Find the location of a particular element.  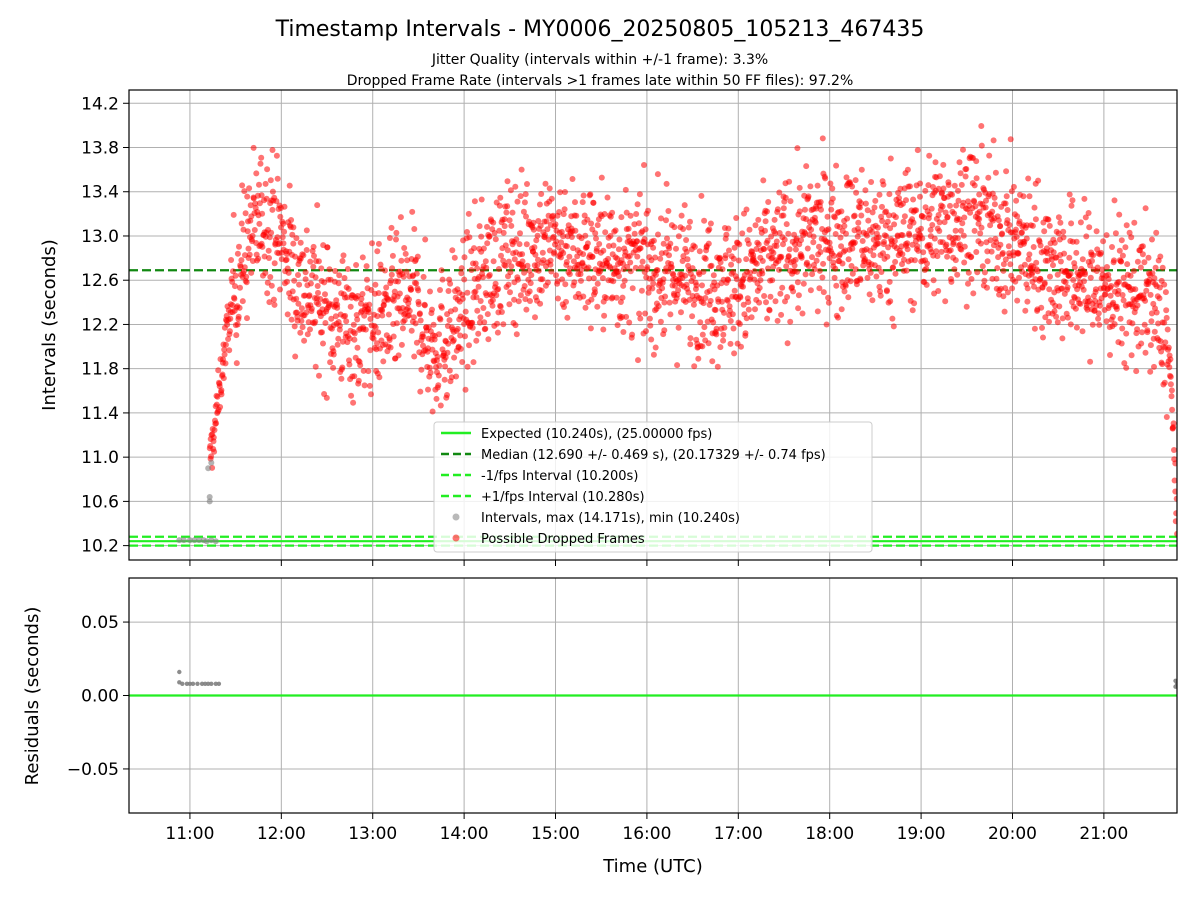

intervals-y-tick-label: 12.2 is located at coordinates (100, 325).